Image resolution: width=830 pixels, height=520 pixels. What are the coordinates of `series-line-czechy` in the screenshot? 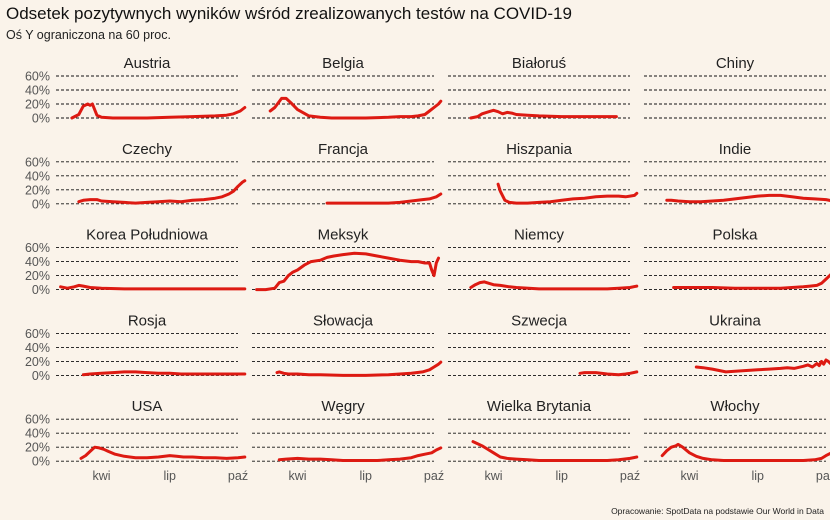 It's located at (162, 192).